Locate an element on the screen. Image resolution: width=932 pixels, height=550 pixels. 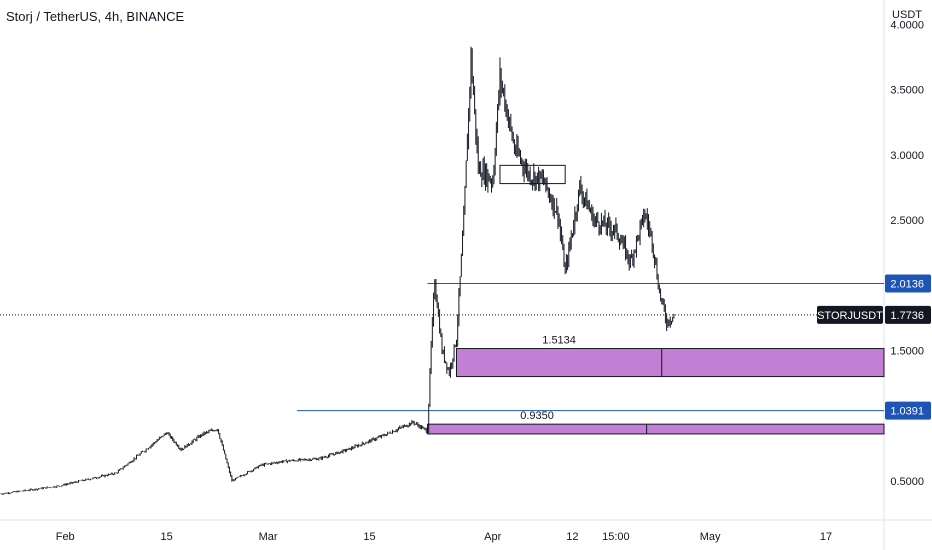
chart-title: Storj / TetherUS, 4h, BINANCE is located at coordinates (95, 16).